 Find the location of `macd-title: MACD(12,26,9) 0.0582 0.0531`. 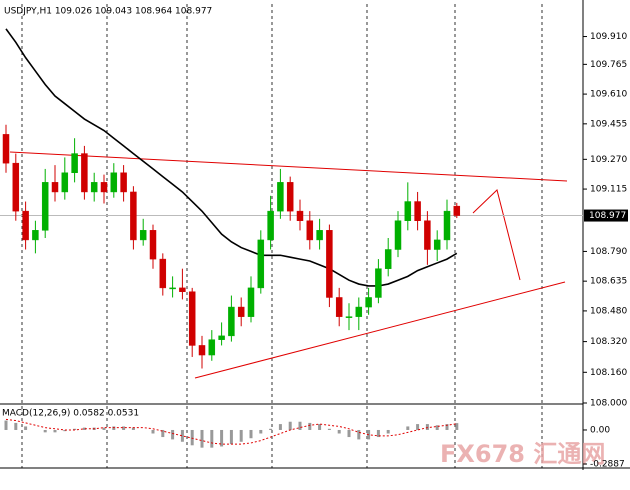

macd-title: MACD(12,26,9) 0.0582 0.0531 is located at coordinates (70, 414).